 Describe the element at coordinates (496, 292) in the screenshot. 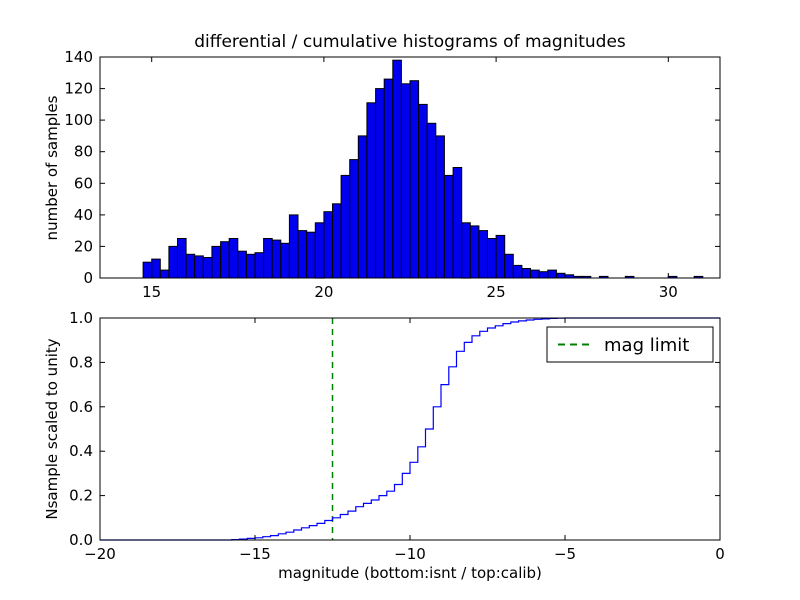

I see `x-tick-label: 25` at that location.